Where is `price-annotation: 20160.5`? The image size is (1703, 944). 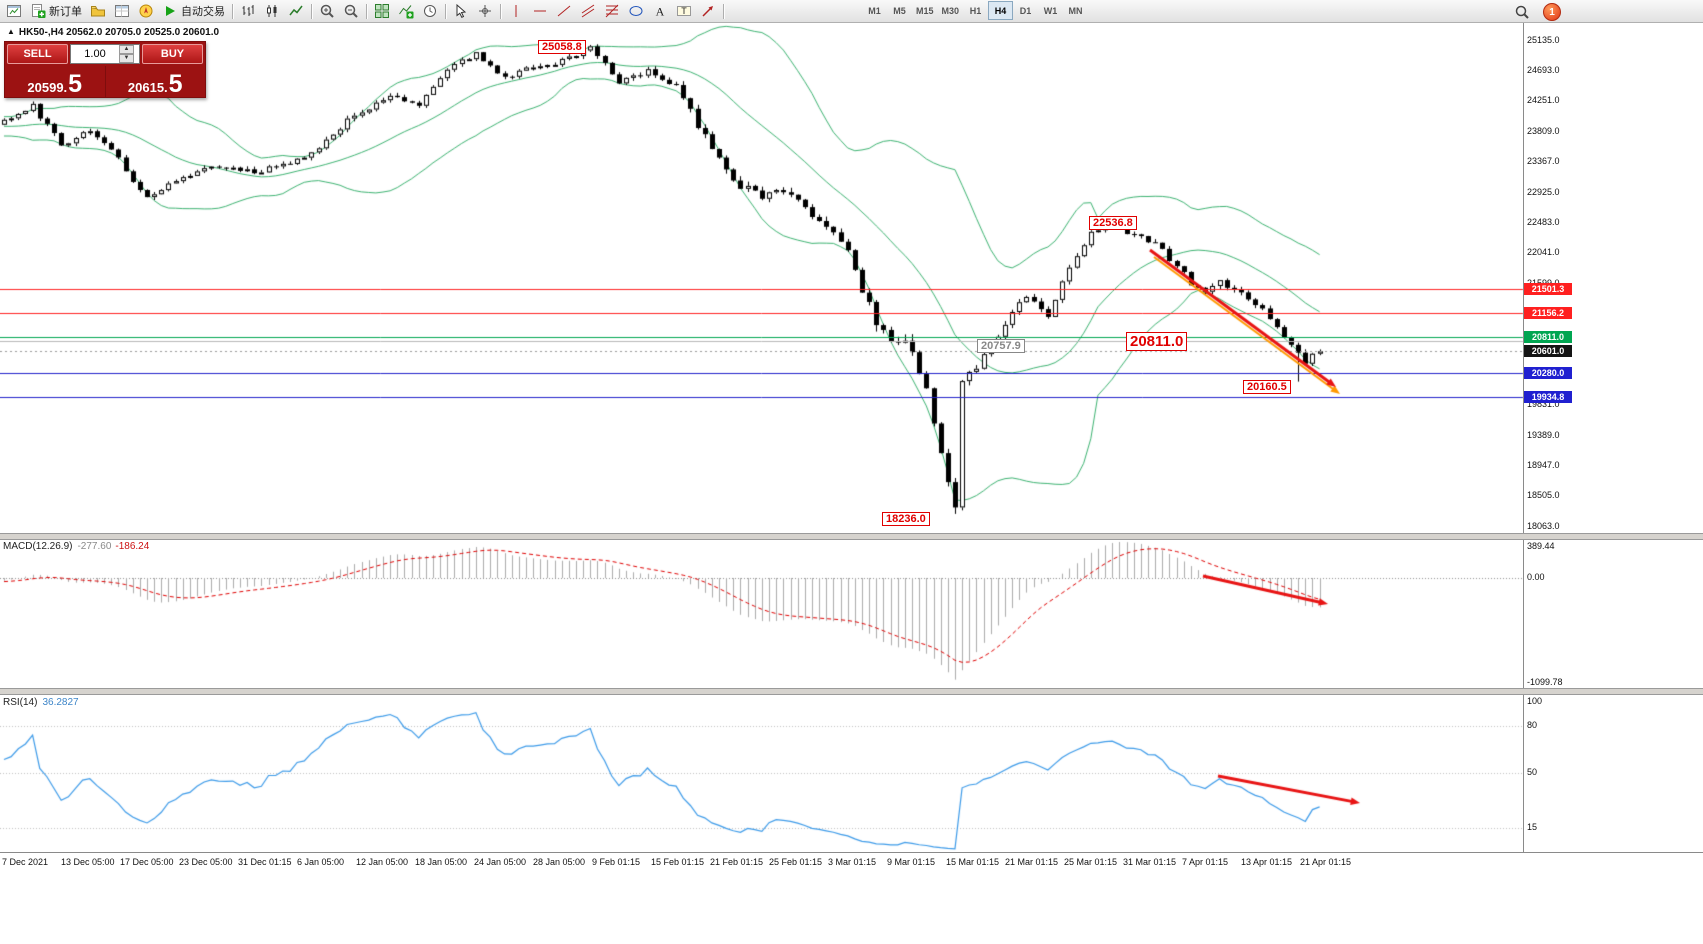
price-annotation: 20160.5 is located at coordinates (1267, 387).